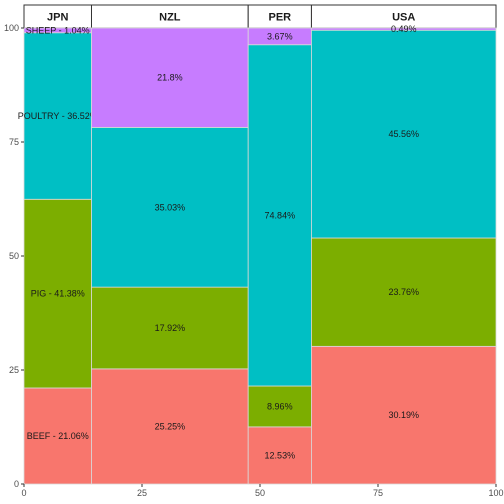 This screenshot has height=504, width=504. What do you see at coordinates (378, 493) in the screenshot?
I see `x-tick-label-75: 75` at bounding box center [378, 493].